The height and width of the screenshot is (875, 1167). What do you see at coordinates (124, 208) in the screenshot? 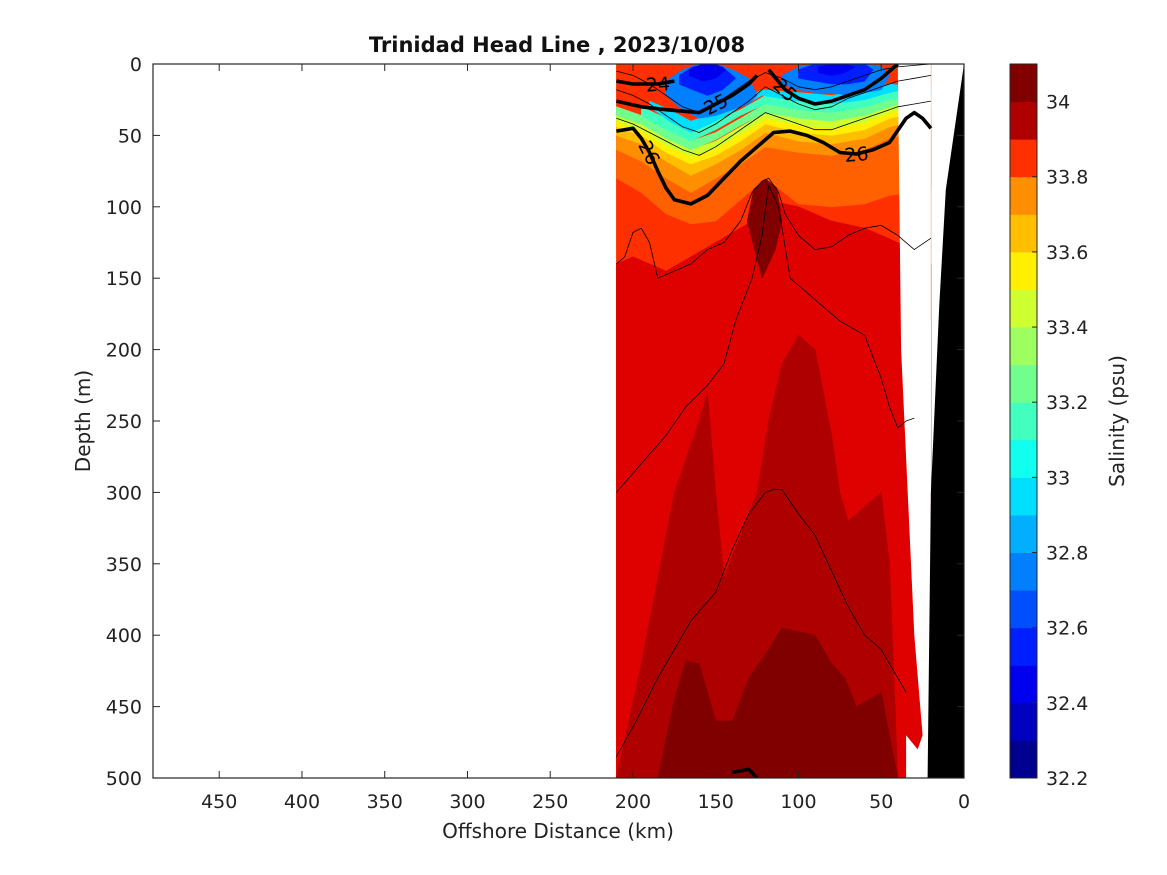
I see `y-tick-label: 100` at bounding box center [124, 208].